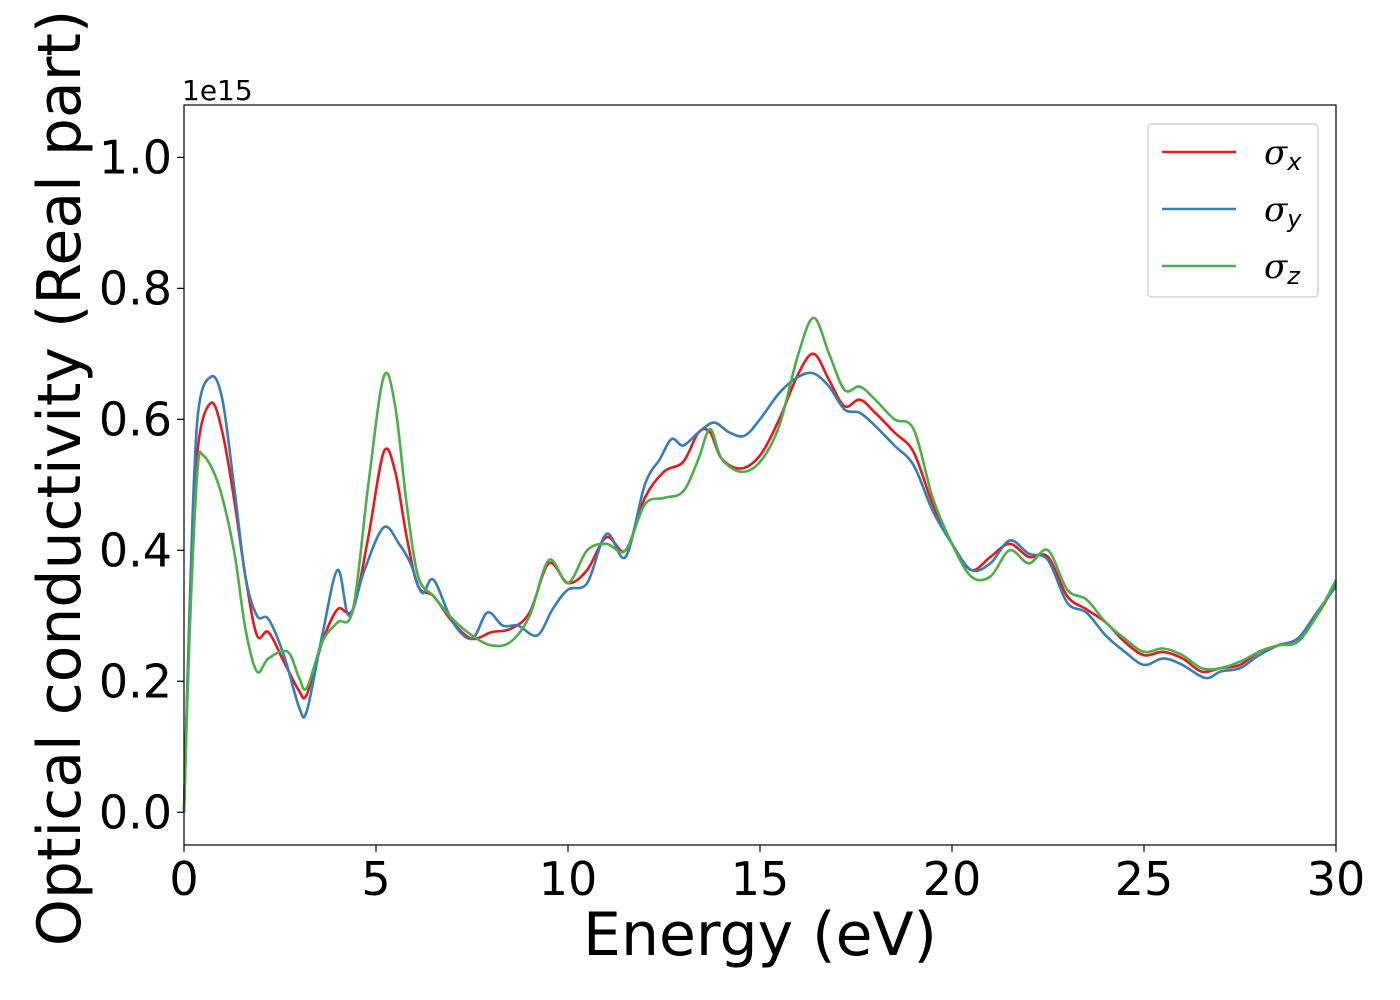 The width and height of the screenshot is (1400, 1000). Describe the element at coordinates (135, 419) in the screenshot. I see `y-tick-label: 0.6` at that location.